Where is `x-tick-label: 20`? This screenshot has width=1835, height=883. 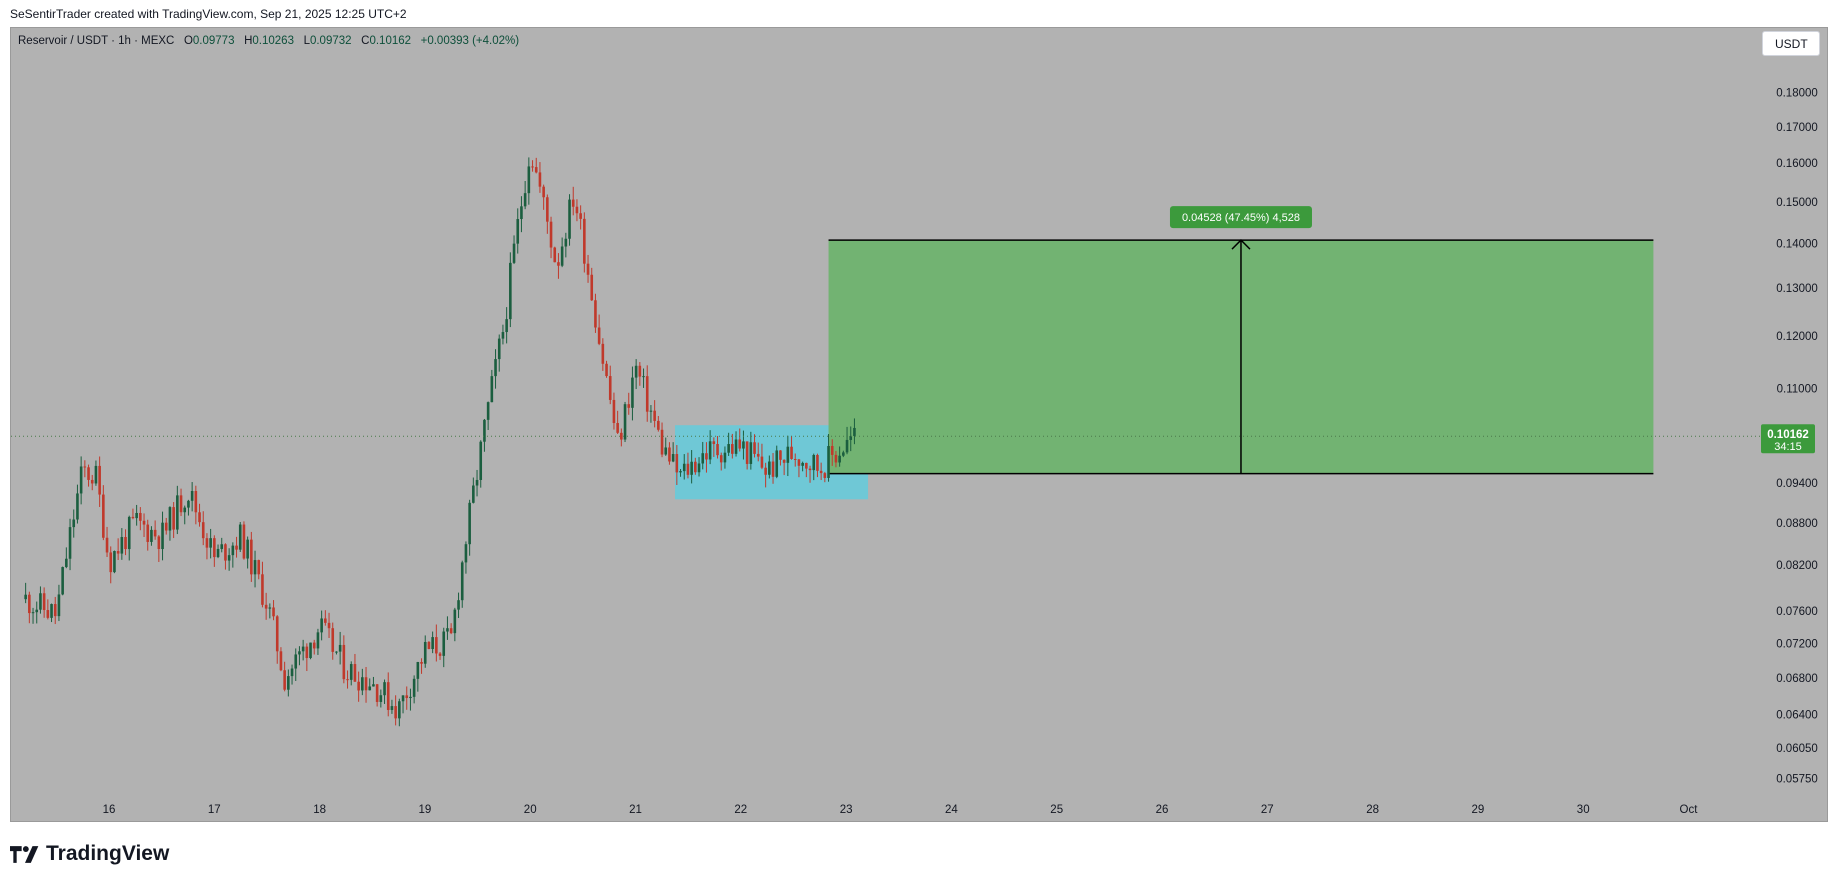
x-tick-label: 20 is located at coordinates (530, 810).